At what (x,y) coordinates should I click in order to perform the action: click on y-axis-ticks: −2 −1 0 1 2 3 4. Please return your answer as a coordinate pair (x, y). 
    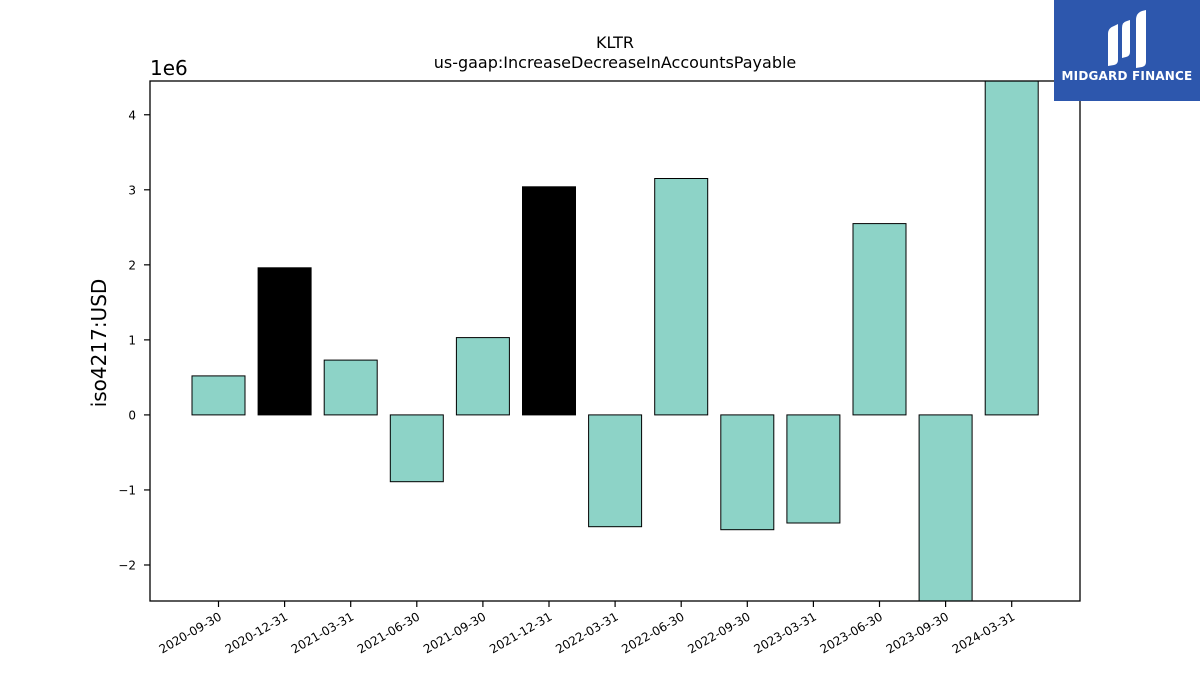
    Looking at the image, I should click on (134, 340).